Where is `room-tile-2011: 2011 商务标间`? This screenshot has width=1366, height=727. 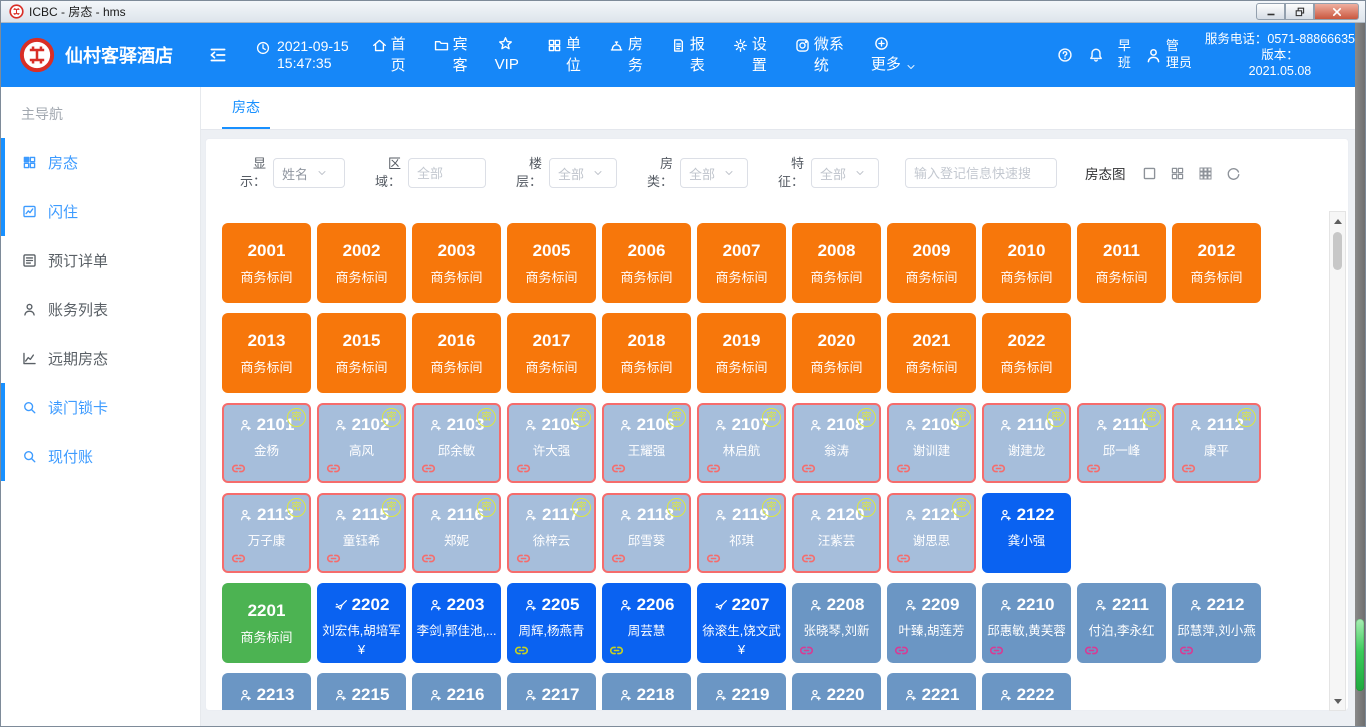 room-tile-2011: 2011 商务标间 is located at coordinates (1121, 263).